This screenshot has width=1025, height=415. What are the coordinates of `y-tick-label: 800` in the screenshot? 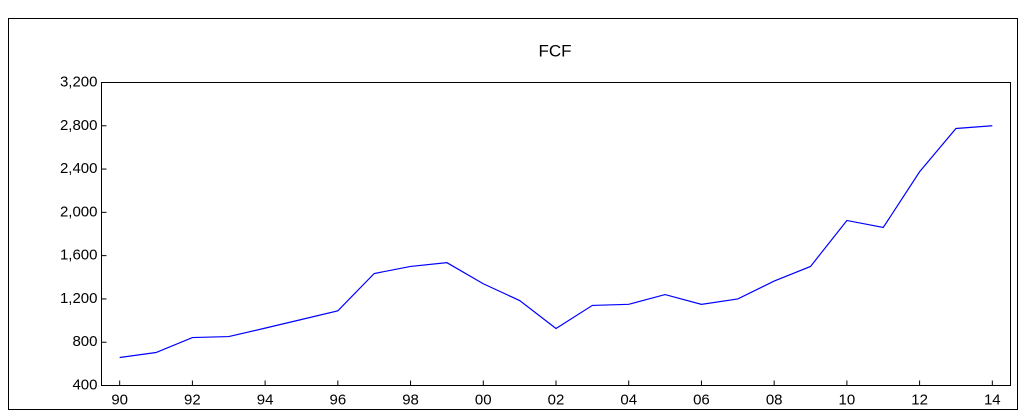 It's located at (84, 341).